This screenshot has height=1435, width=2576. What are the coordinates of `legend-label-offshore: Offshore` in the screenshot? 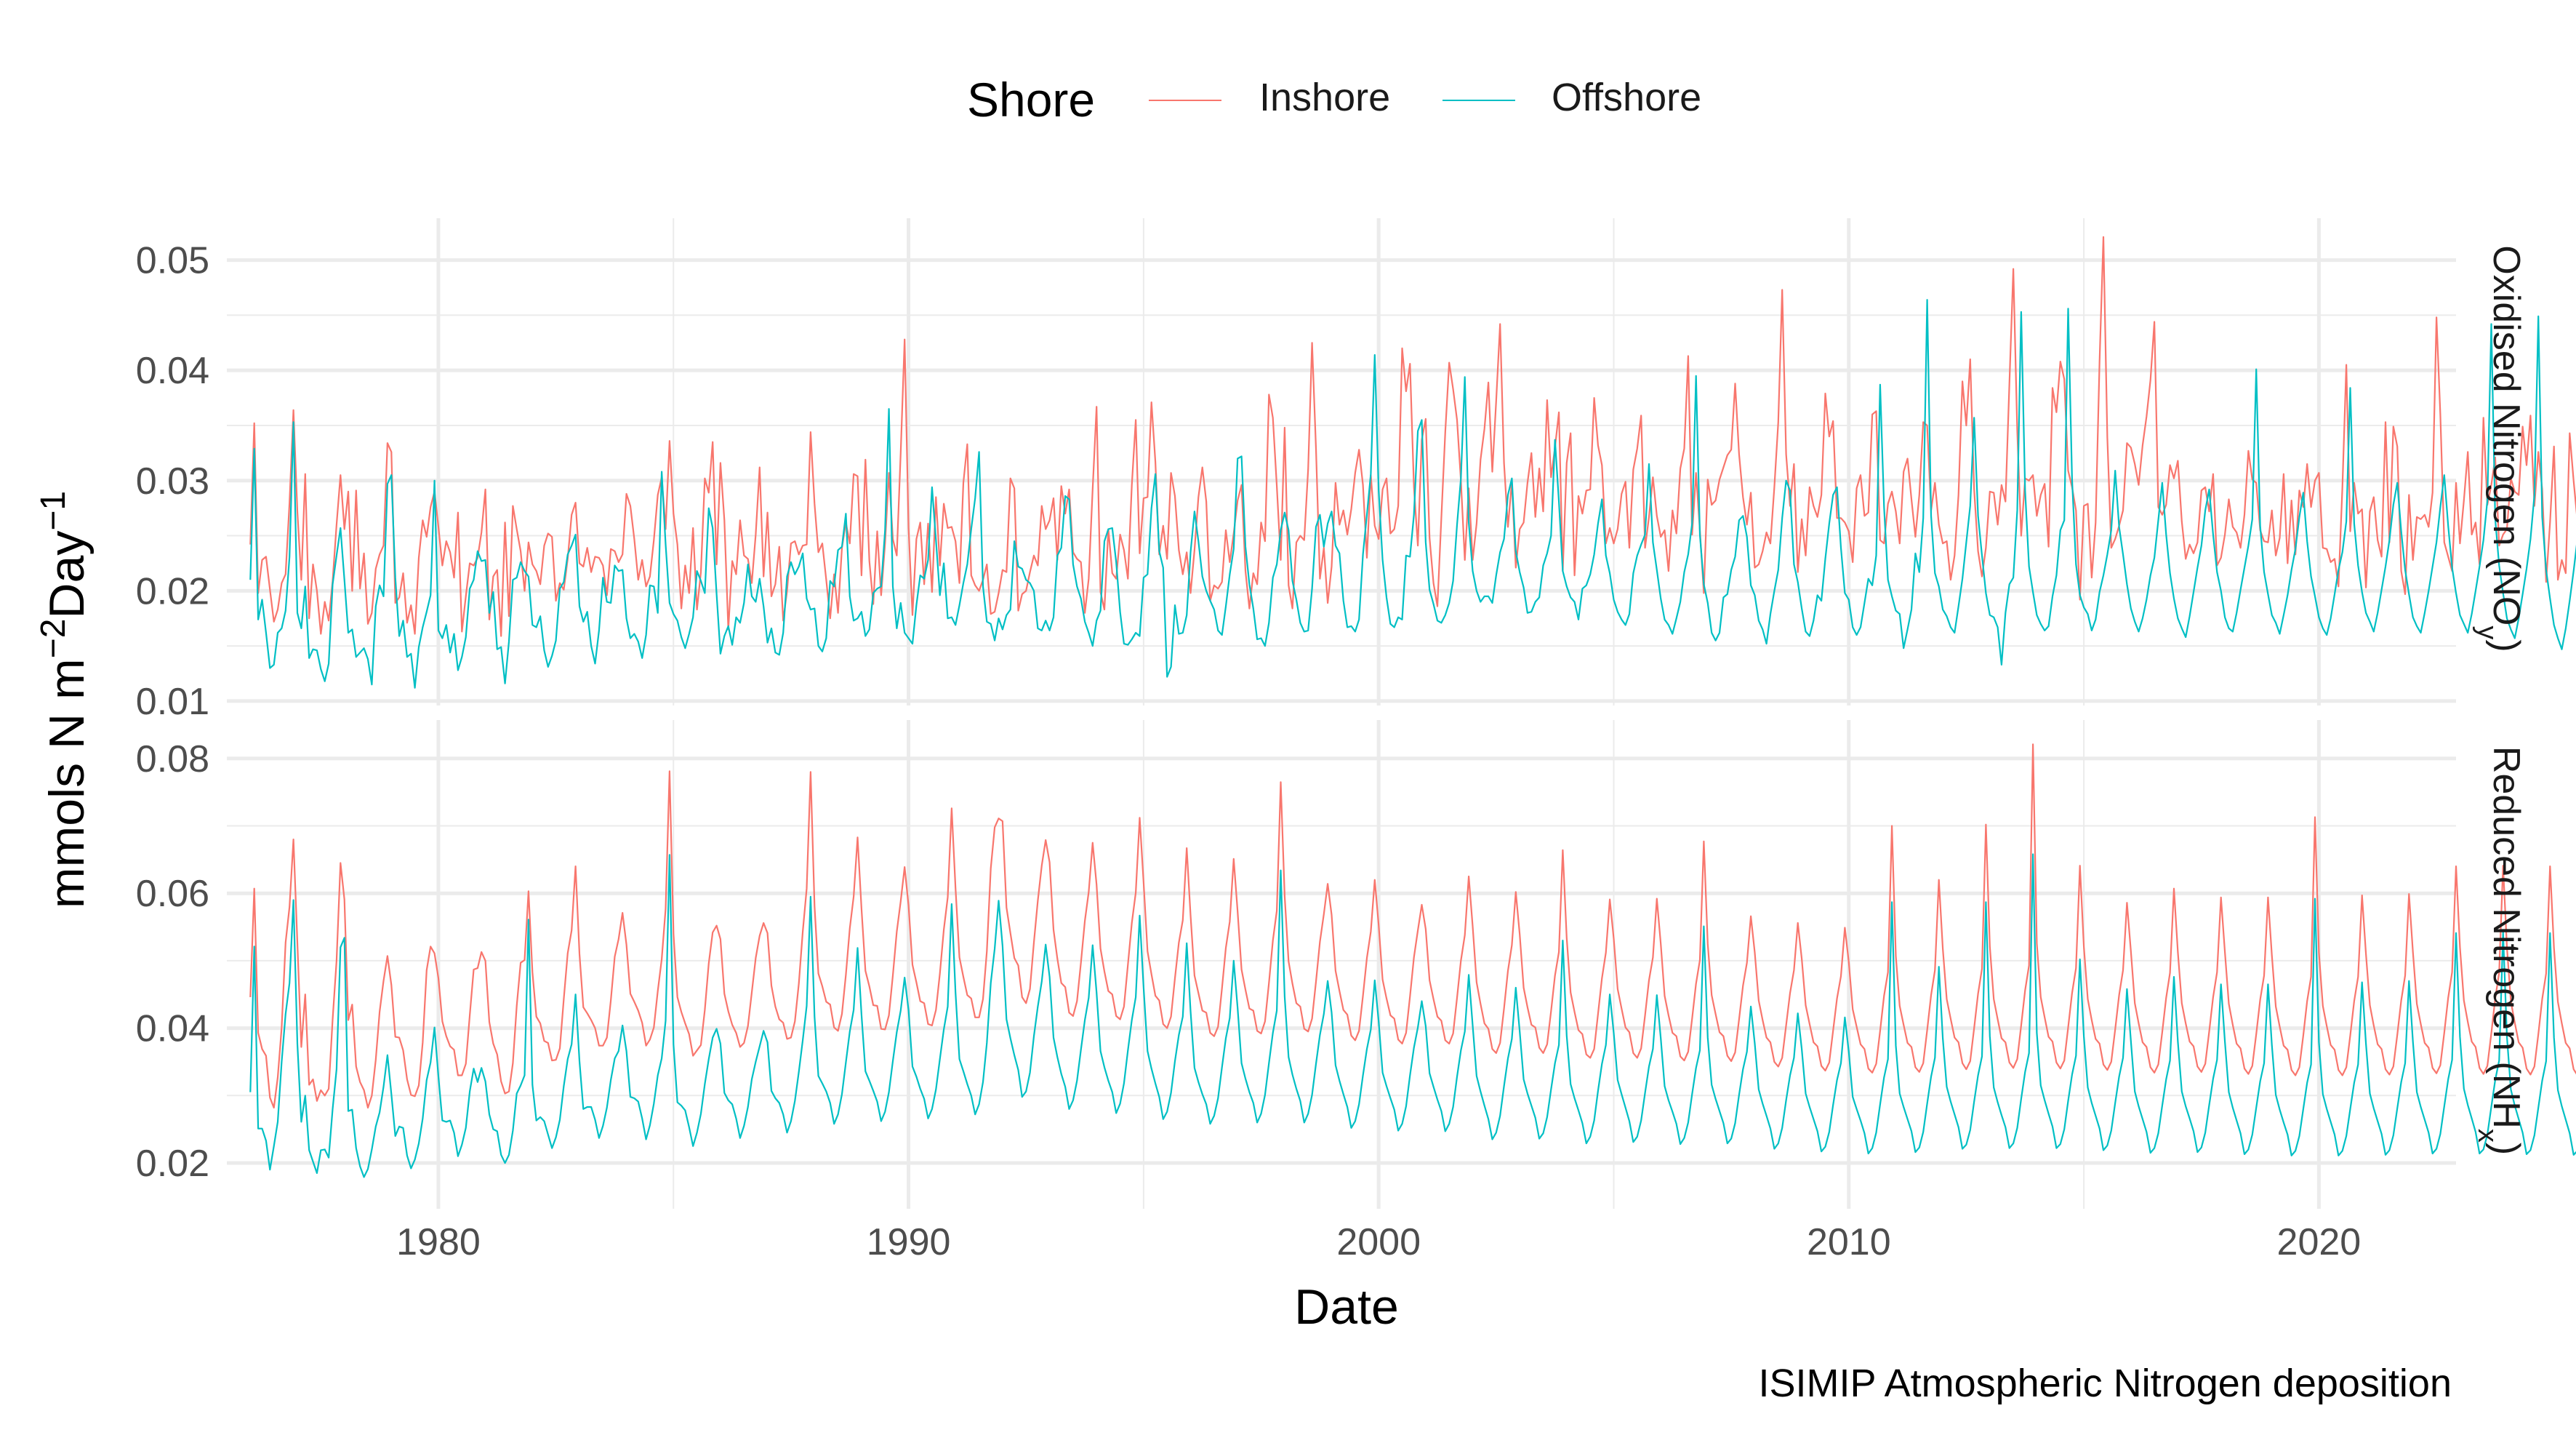 It's located at (1626, 97).